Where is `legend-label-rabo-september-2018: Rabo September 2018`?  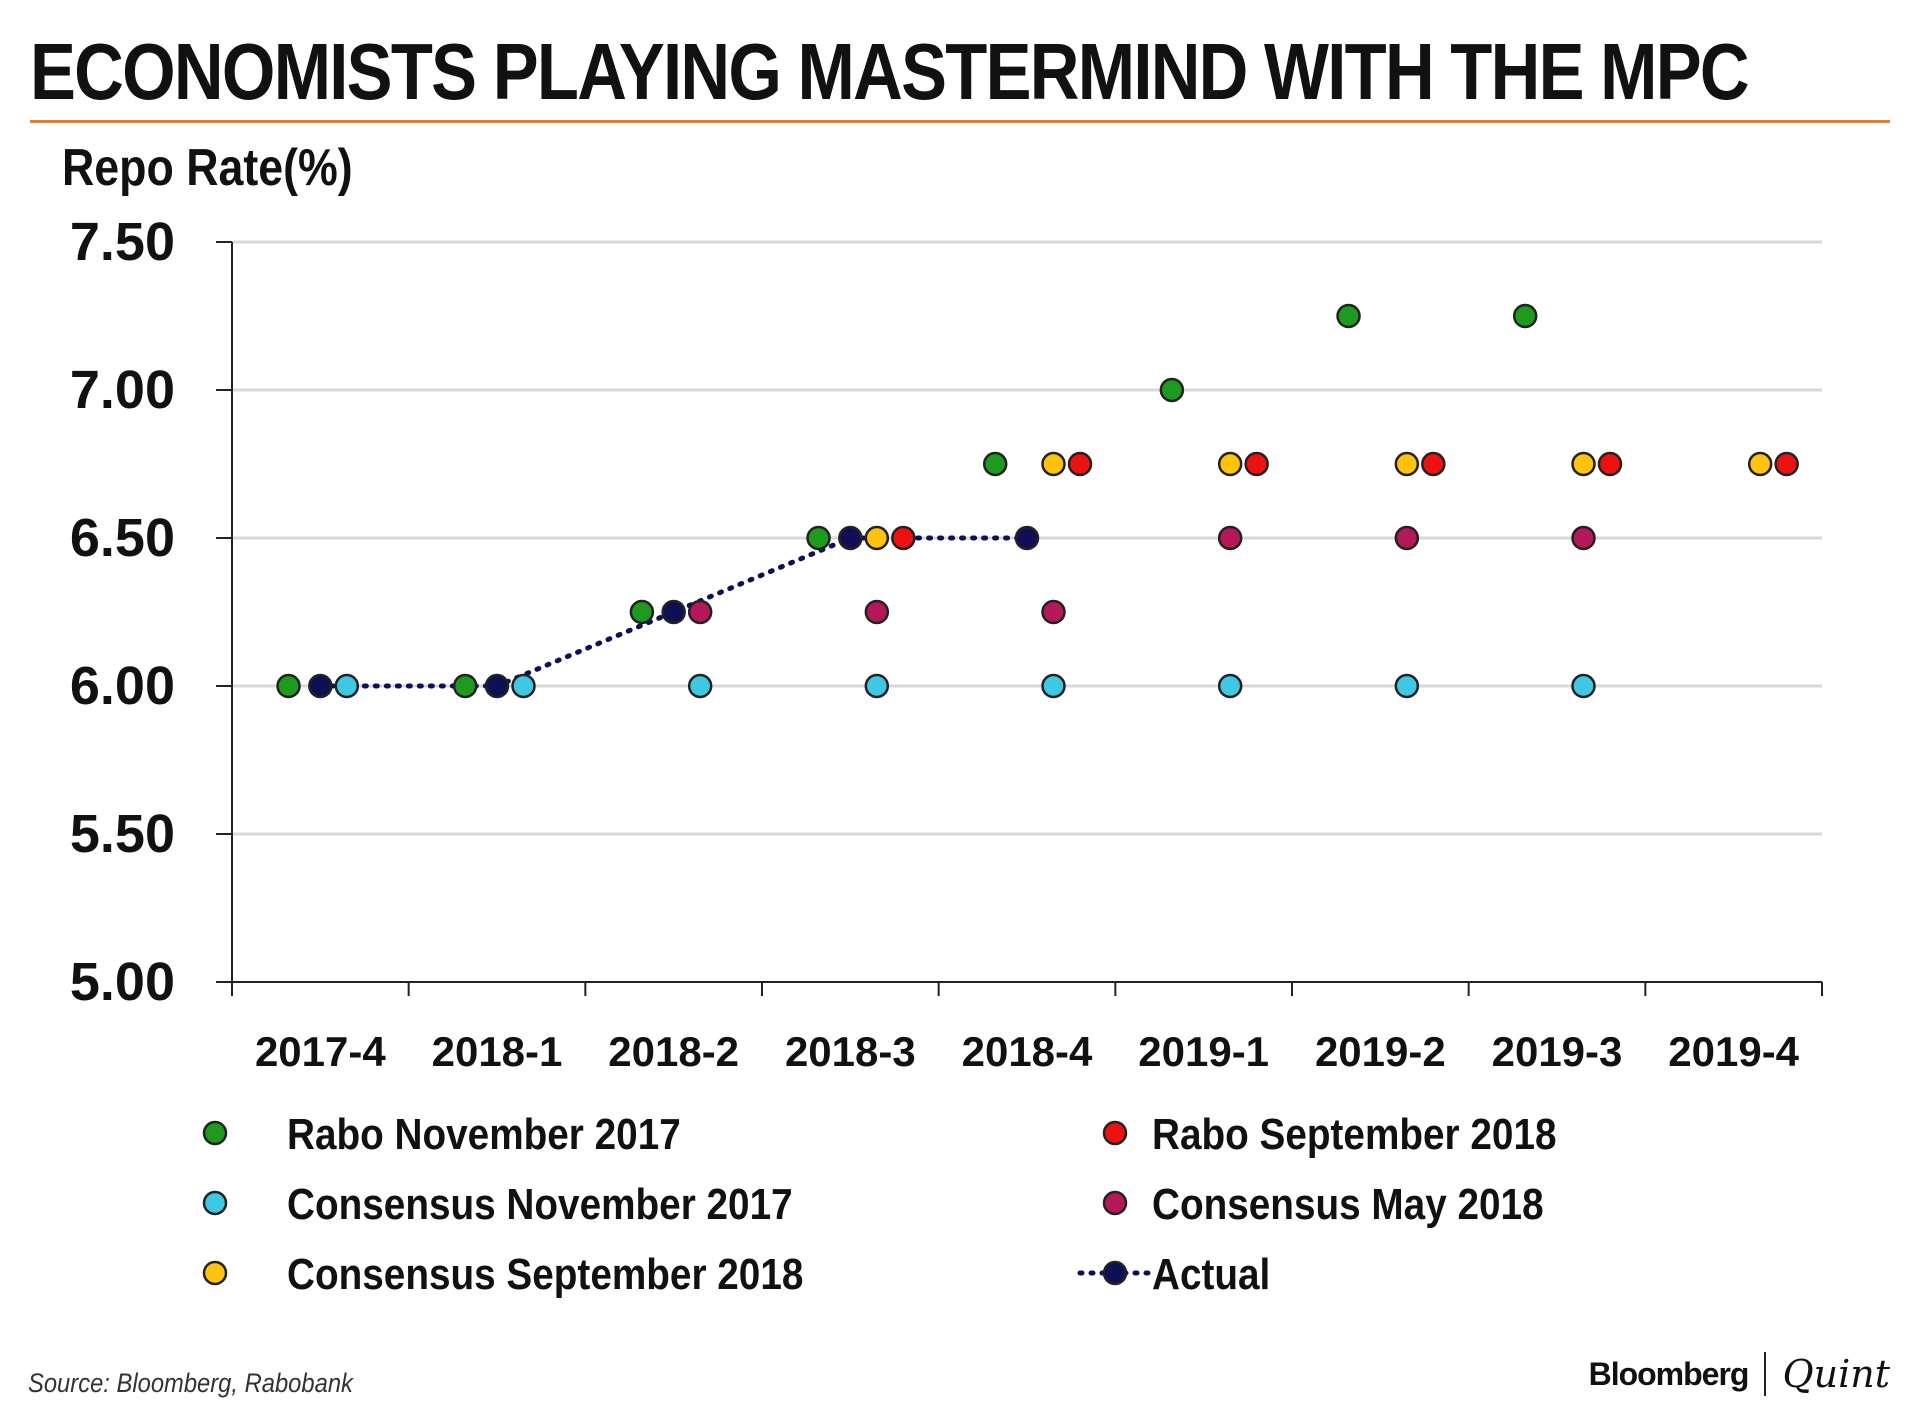 legend-label-rabo-september-2018: Rabo September 2018 is located at coordinates (1354, 1134).